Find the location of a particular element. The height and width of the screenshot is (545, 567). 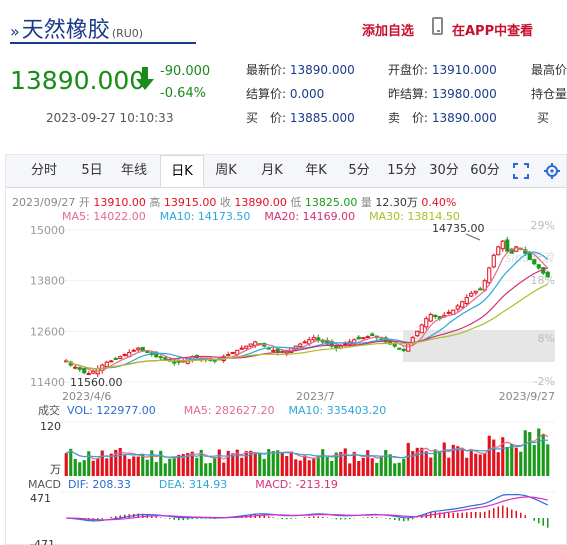

tab-11: 60分 is located at coordinates (485, 170).